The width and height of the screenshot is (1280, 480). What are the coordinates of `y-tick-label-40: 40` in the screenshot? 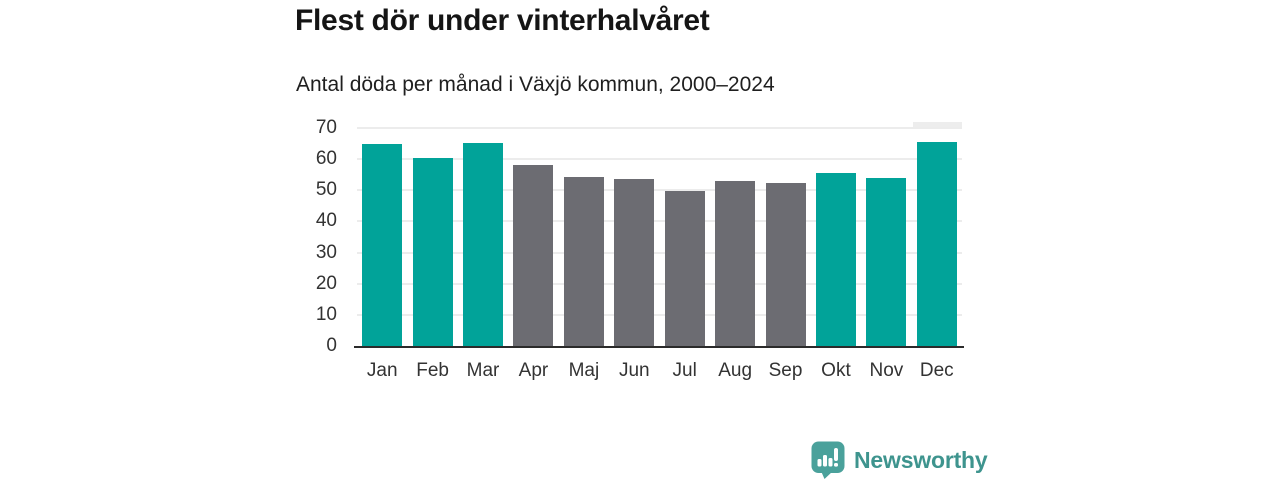 It's located at (326, 221).